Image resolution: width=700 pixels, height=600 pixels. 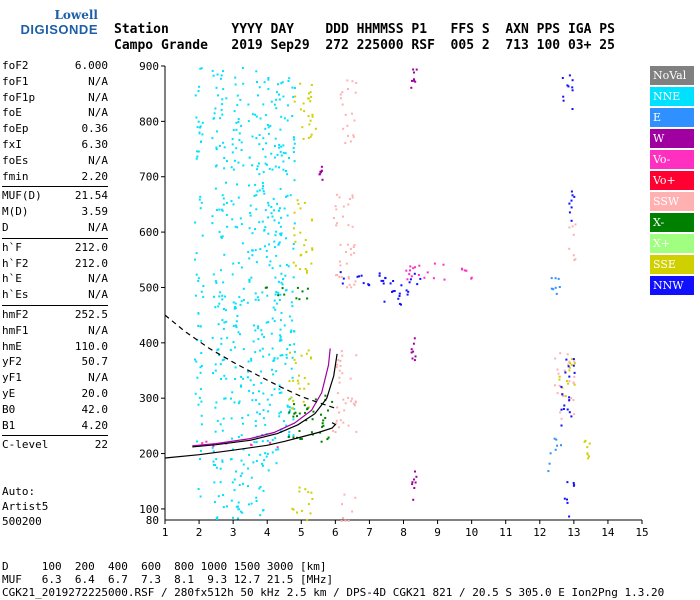 I want to click on param-row: foEs N/A, so click(x=55, y=161).